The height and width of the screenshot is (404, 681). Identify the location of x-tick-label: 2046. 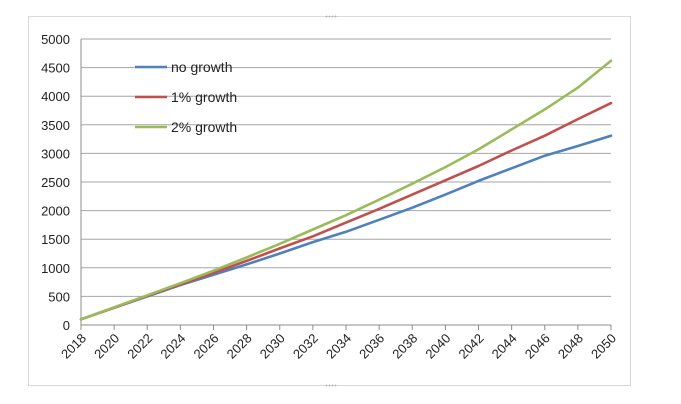
(537, 346).